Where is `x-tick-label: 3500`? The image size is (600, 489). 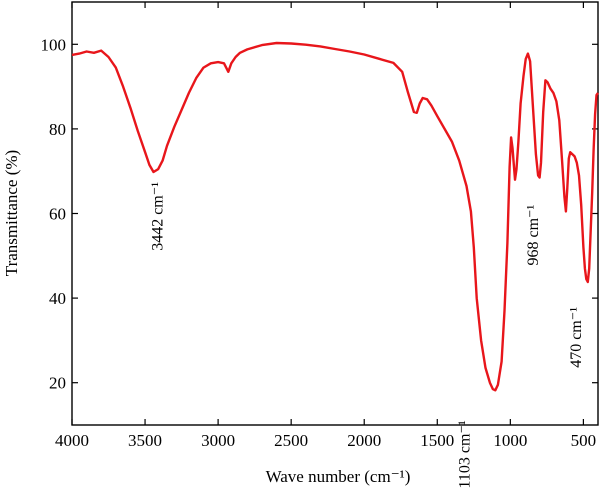 x-tick-label: 3500 is located at coordinates (145, 440).